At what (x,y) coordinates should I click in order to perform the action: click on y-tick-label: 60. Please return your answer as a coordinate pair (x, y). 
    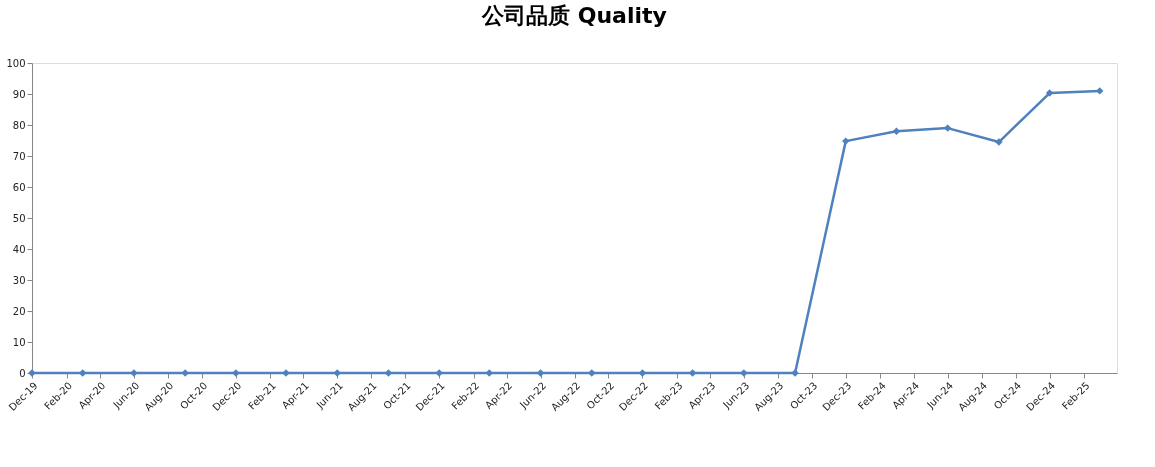
    Looking at the image, I should click on (19, 187).